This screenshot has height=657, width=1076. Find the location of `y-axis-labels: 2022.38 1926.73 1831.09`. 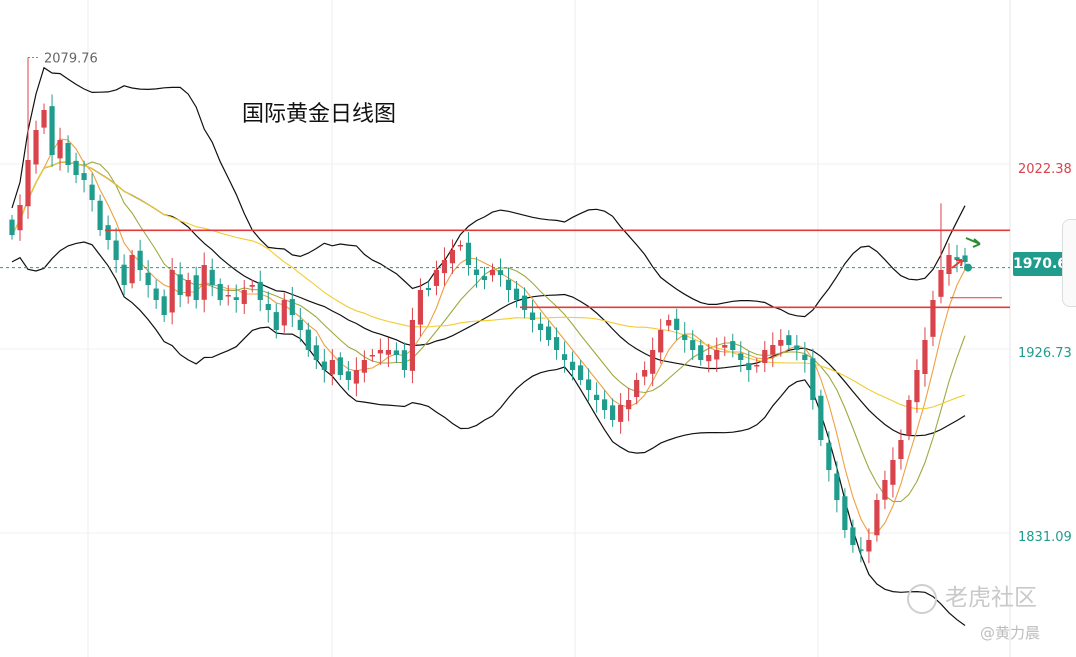

y-axis-labels: 2022.38 1926.73 1831.09 is located at coordinates (1045, 353).